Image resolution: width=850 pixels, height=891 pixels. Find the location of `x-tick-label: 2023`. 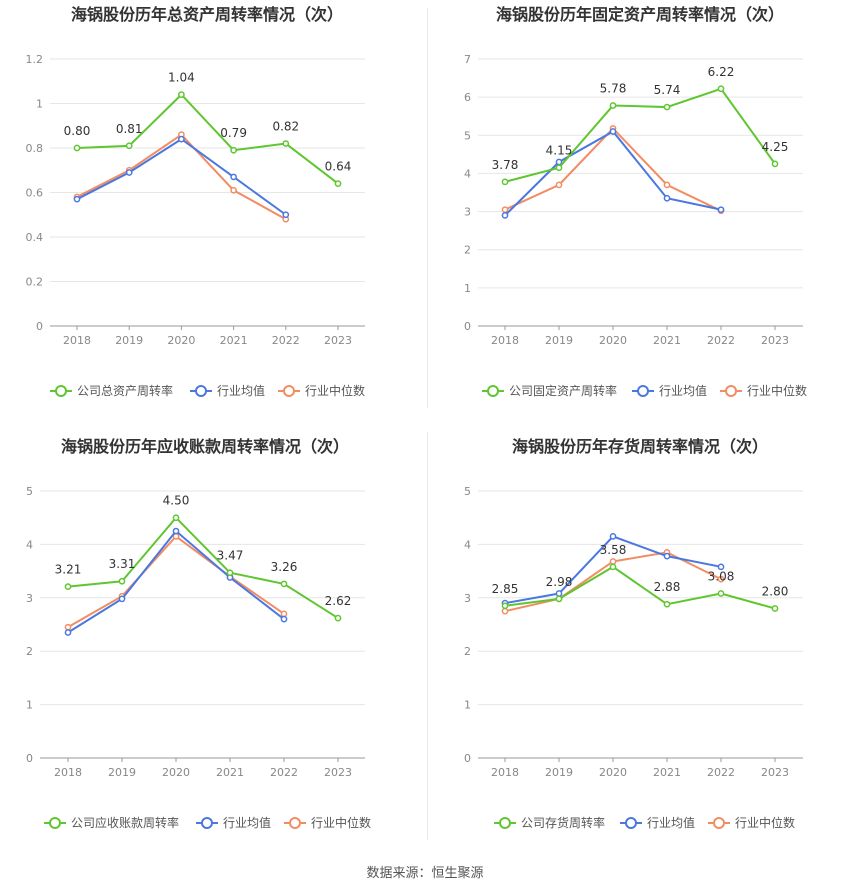

x-tick-label: 2023 is located at coordinates (775, 772).